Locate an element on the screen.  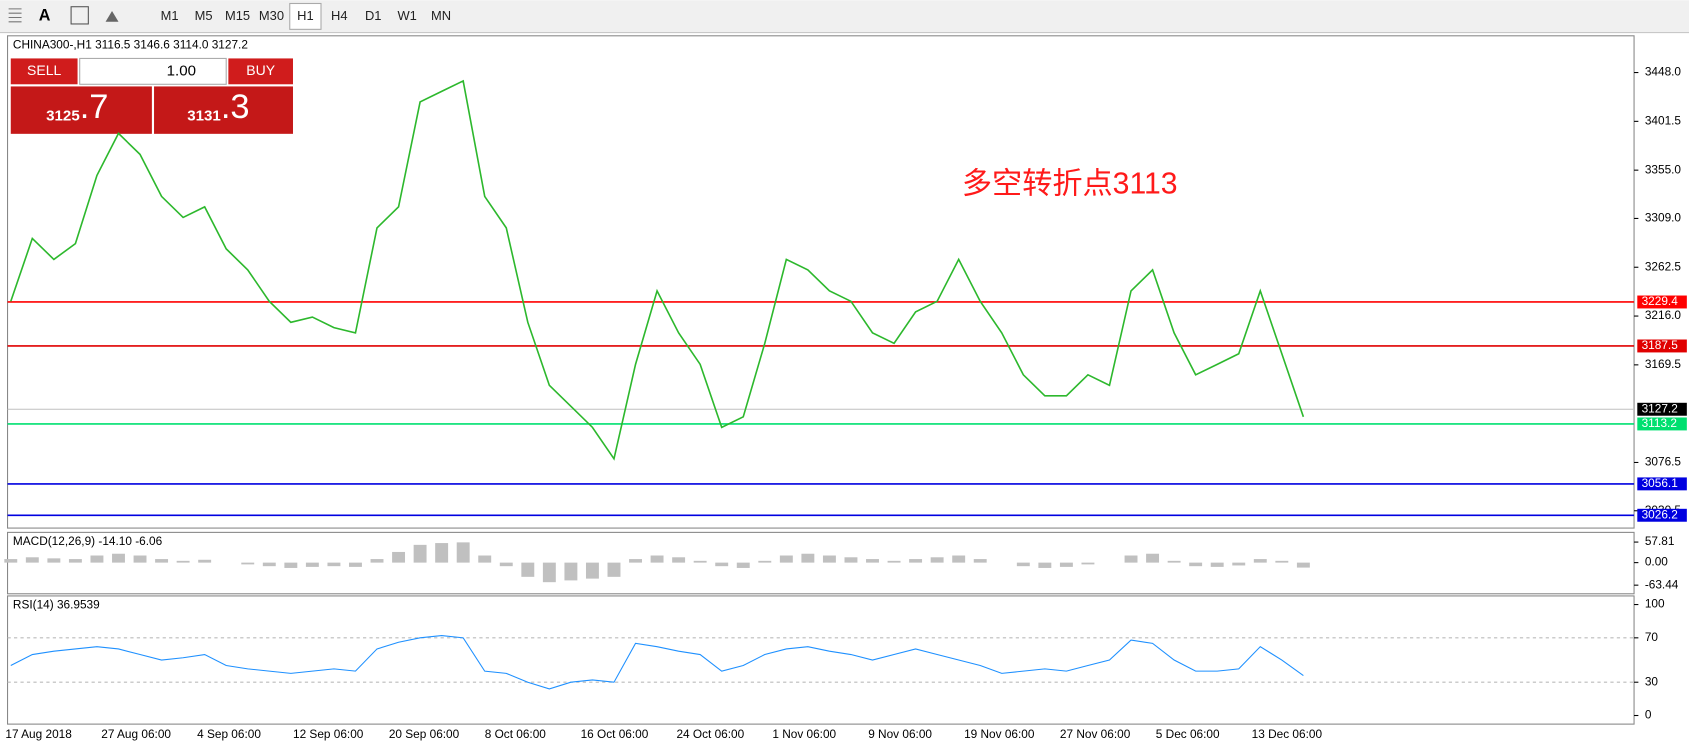
timeframe-button: W1 is located at coordinates (406, 15).